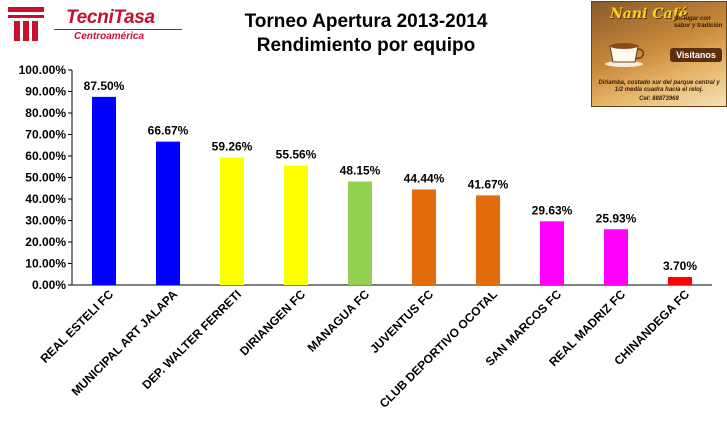  Describe the element at coordinates (45, 264) in the screenshot. I see `y-tick-label: 10.00%` at that location.